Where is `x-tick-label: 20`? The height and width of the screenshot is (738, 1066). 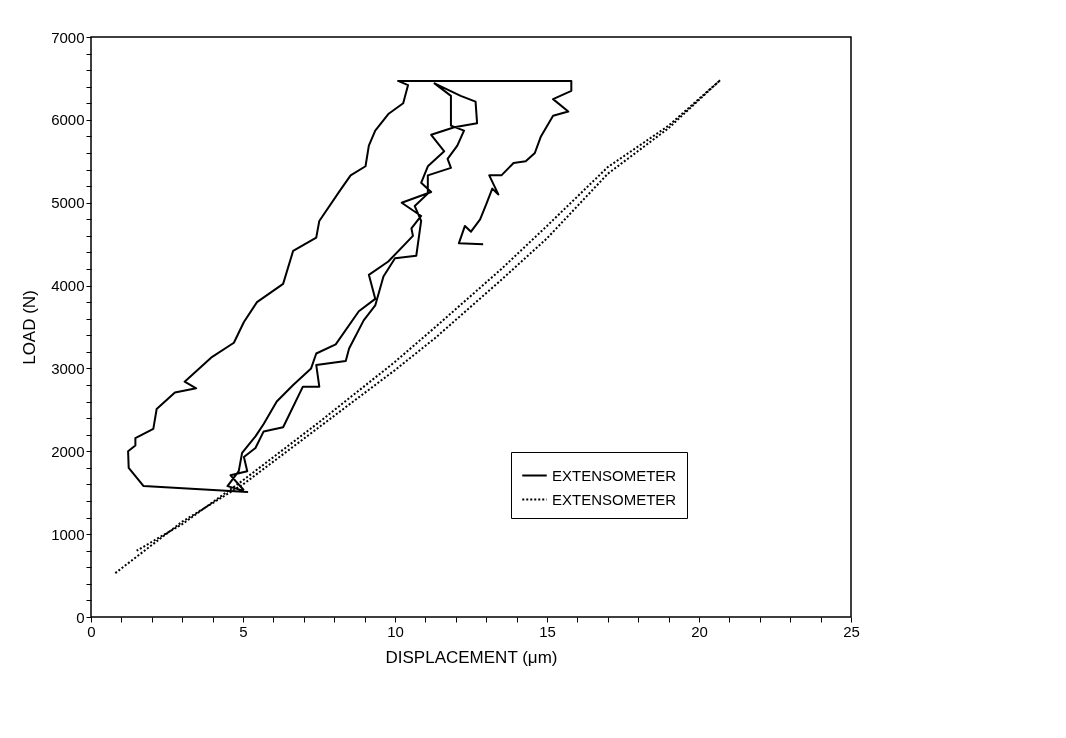 x-tick-label: 20 is located at coordinates (699, 631).